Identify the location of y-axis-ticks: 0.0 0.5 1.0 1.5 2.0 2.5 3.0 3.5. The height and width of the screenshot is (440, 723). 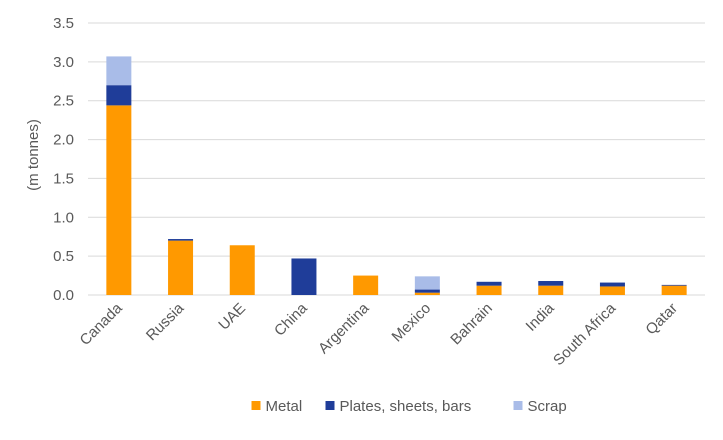
(63, 159).